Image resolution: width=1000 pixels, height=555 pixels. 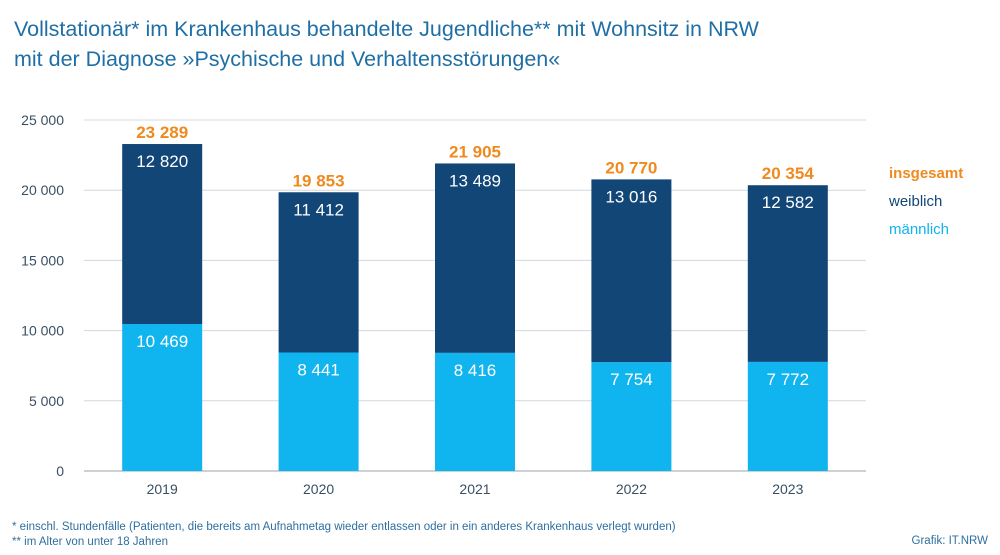 I want to click on data-label-total: 20 354, so click(x=788, y=173).